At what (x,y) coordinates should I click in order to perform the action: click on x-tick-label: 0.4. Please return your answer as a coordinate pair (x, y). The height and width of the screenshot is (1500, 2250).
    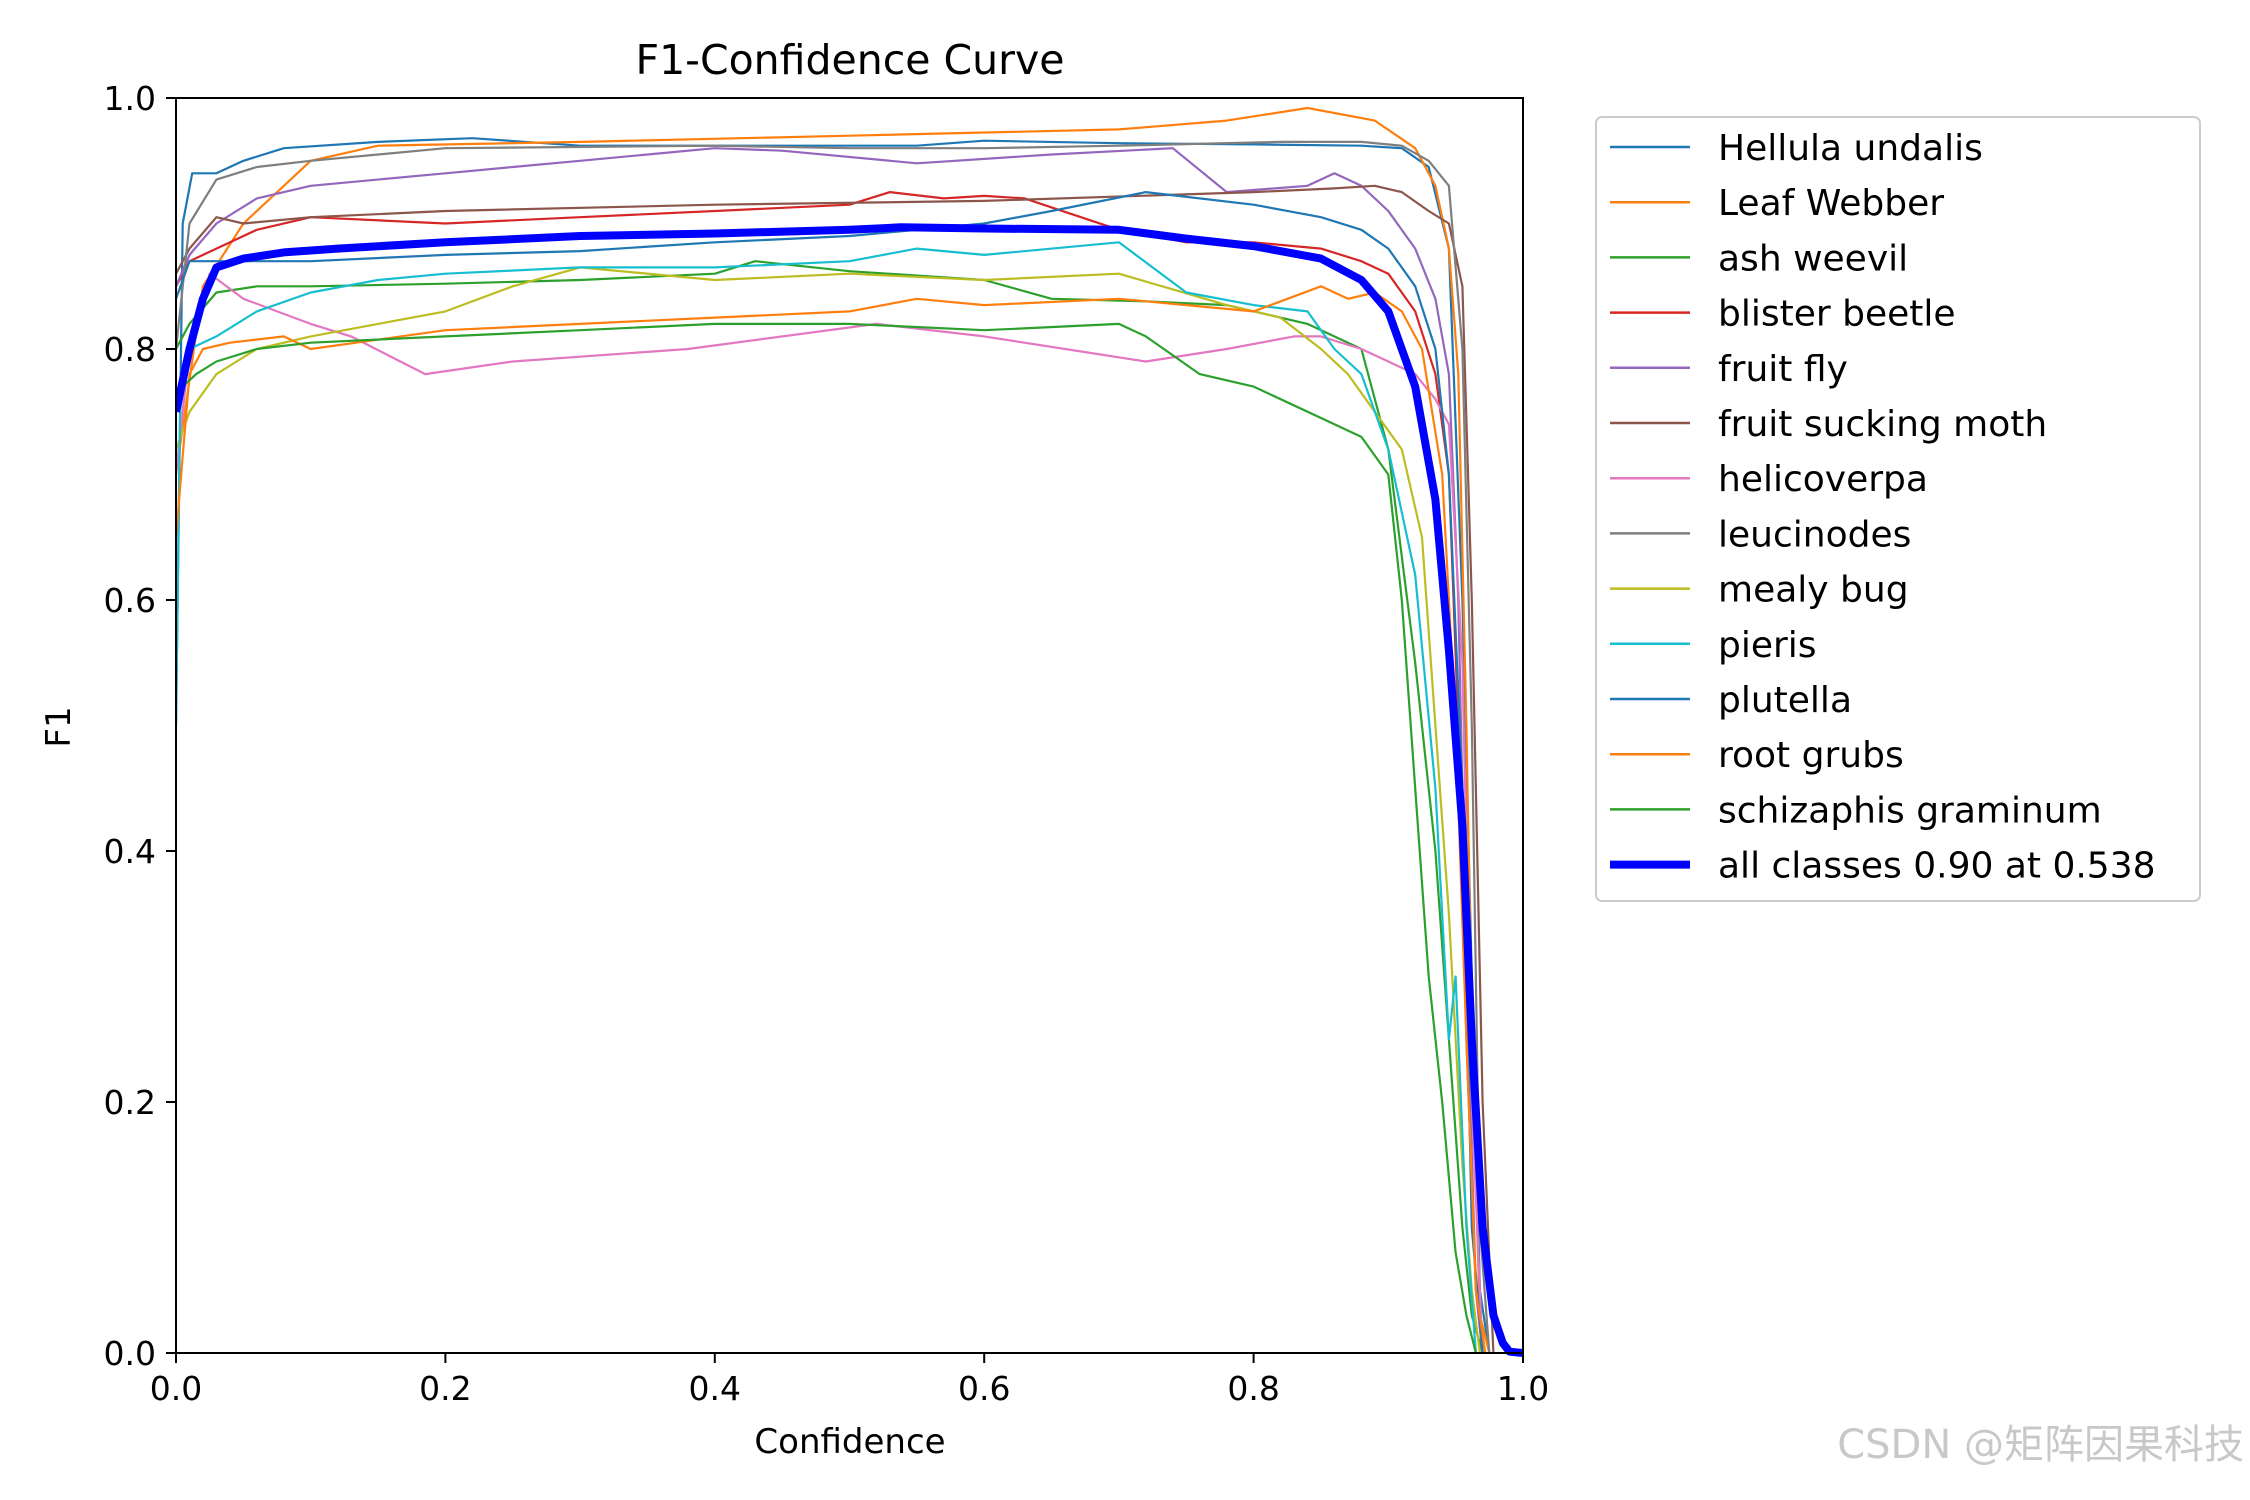
    Looking at the image, I should click on (715, 1388).